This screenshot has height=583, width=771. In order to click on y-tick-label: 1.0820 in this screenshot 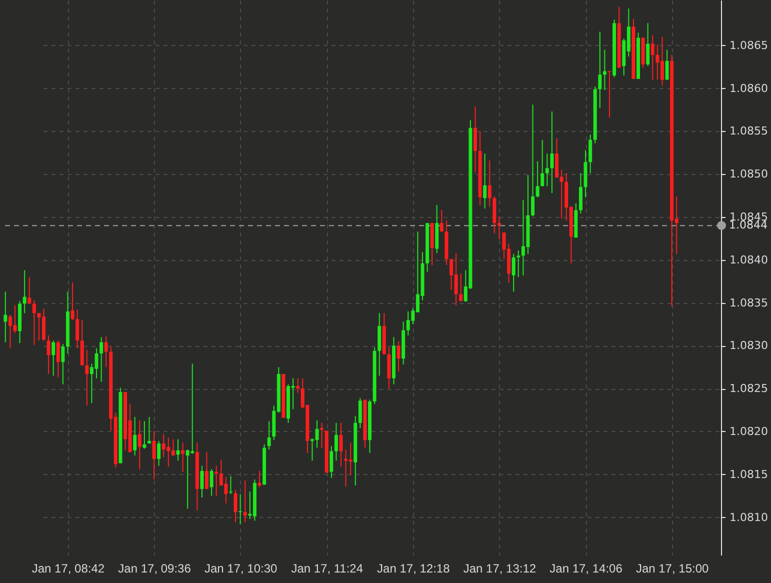, I will do `click(749, 431)`.